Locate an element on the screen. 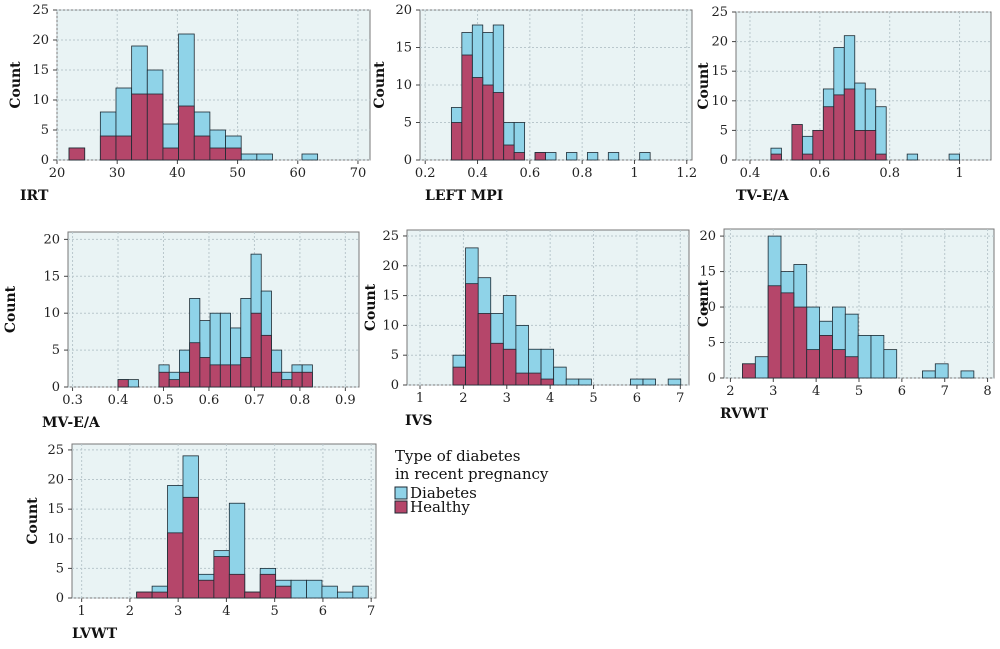 Image resolution: width=1000 pixels, height=649 pixels. histogram-lvwt: 1 2 3 4 5 6 7 0 5 10 15 20 25 LVWT Count is located at coordinates (201, 542).